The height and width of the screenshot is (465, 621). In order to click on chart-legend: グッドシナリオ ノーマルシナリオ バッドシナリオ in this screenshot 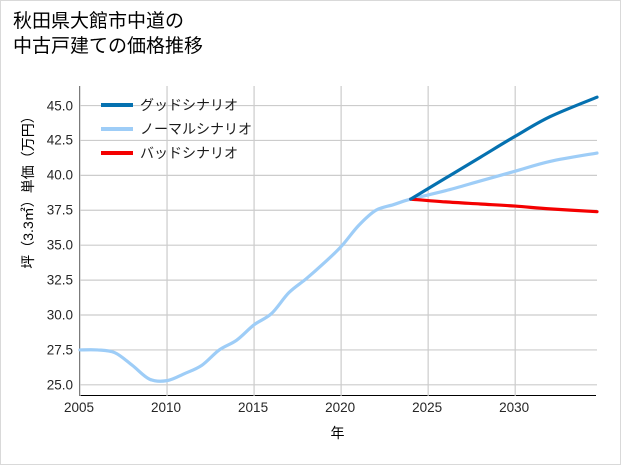, I will do `click(176, 129)`.